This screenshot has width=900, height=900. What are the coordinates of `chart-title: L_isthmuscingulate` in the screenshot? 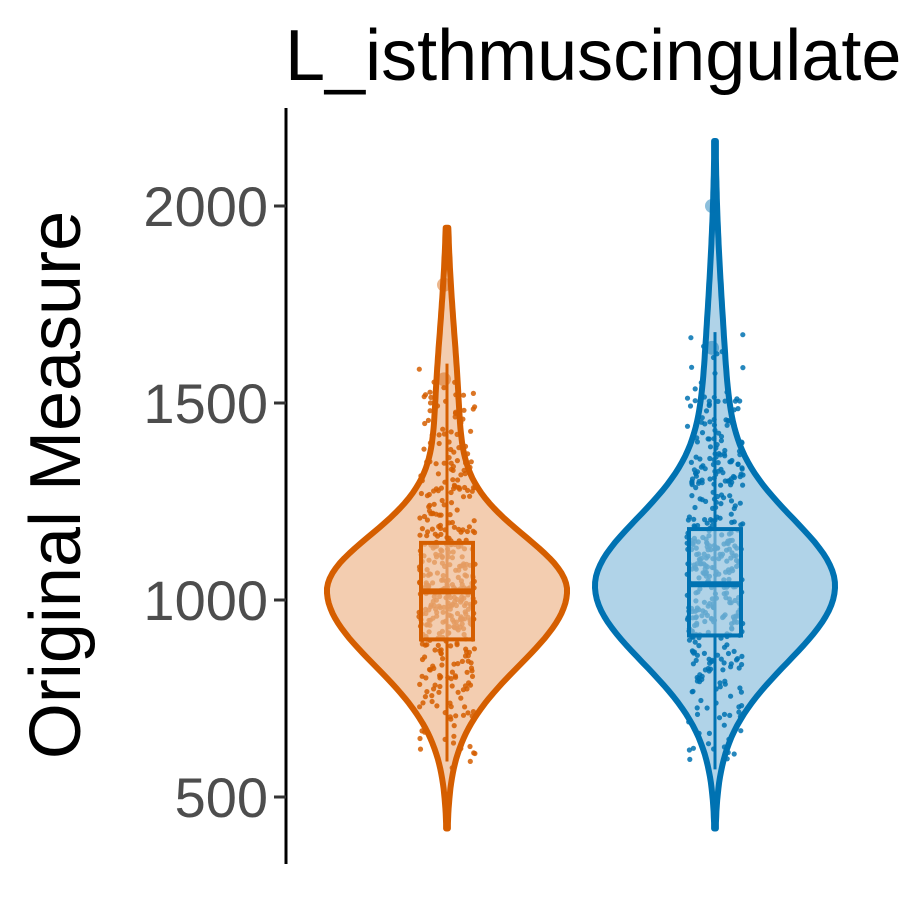 It's located at (592, 56).